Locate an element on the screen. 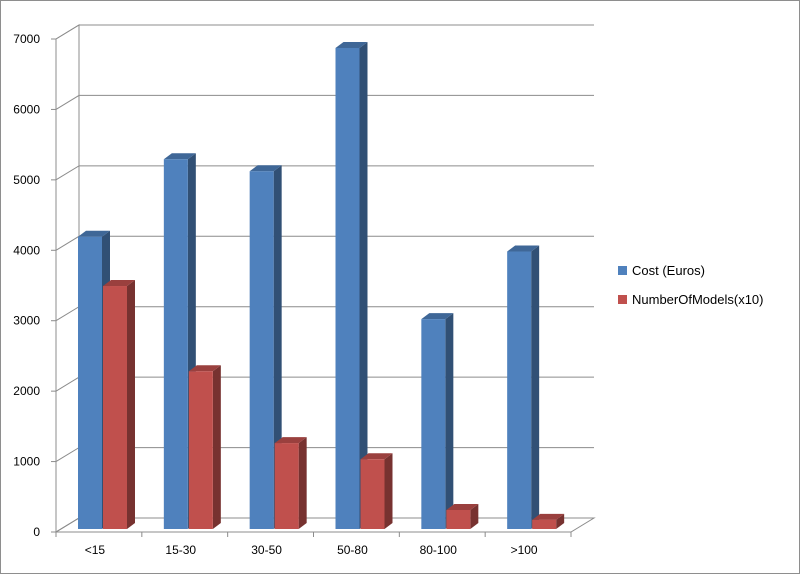 The width and height of the screenshot is (800, 574). x-axis: <15 15-30 30-50 50-80 80-100 >100 is located at coordinates (313, 544).